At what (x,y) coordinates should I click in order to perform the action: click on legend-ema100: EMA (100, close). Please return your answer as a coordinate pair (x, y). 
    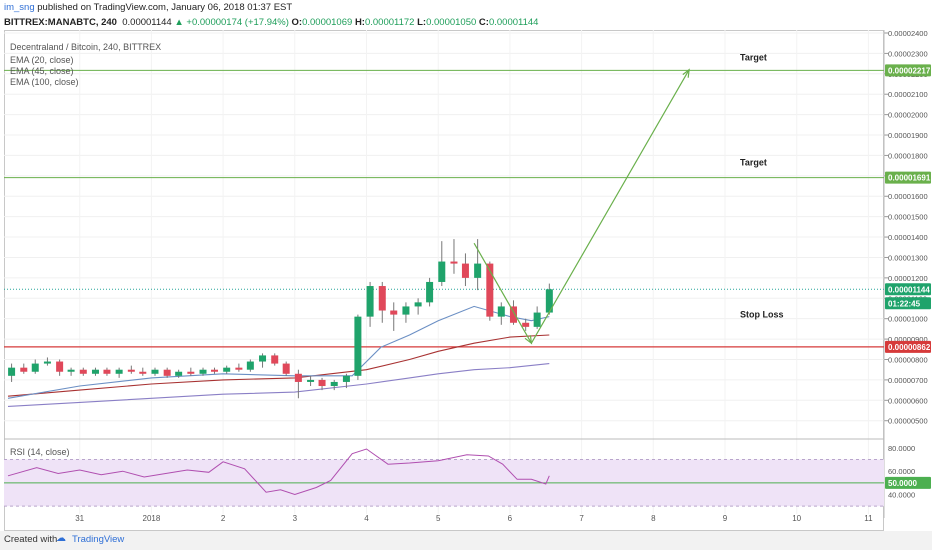
    Looking at the image, I should click on (44, 82).